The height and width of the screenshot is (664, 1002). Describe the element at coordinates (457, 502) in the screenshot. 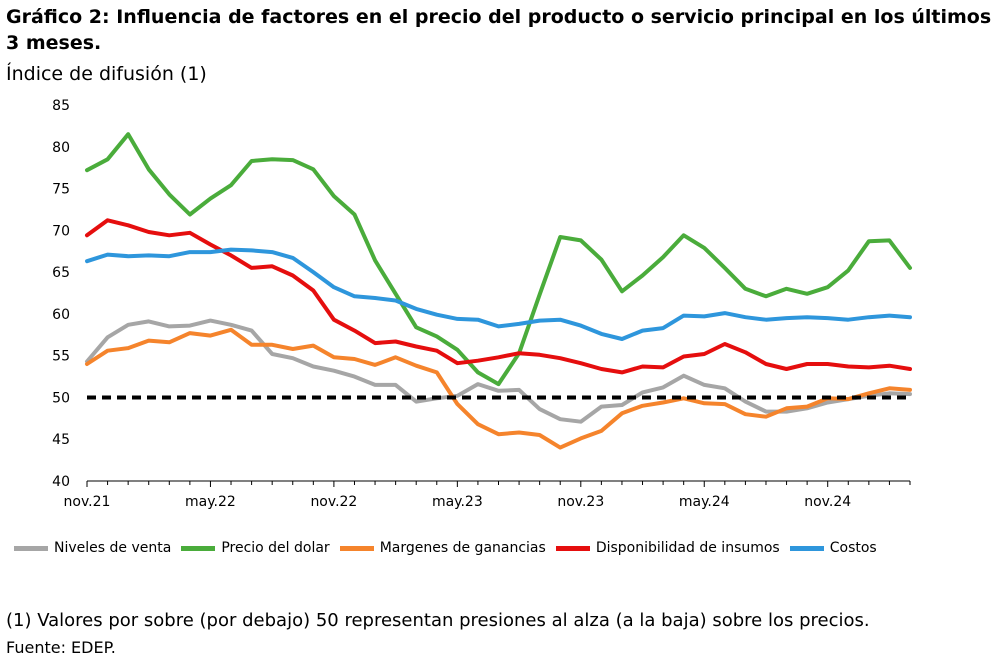

I see `x-tick-label: may.23` at that location.